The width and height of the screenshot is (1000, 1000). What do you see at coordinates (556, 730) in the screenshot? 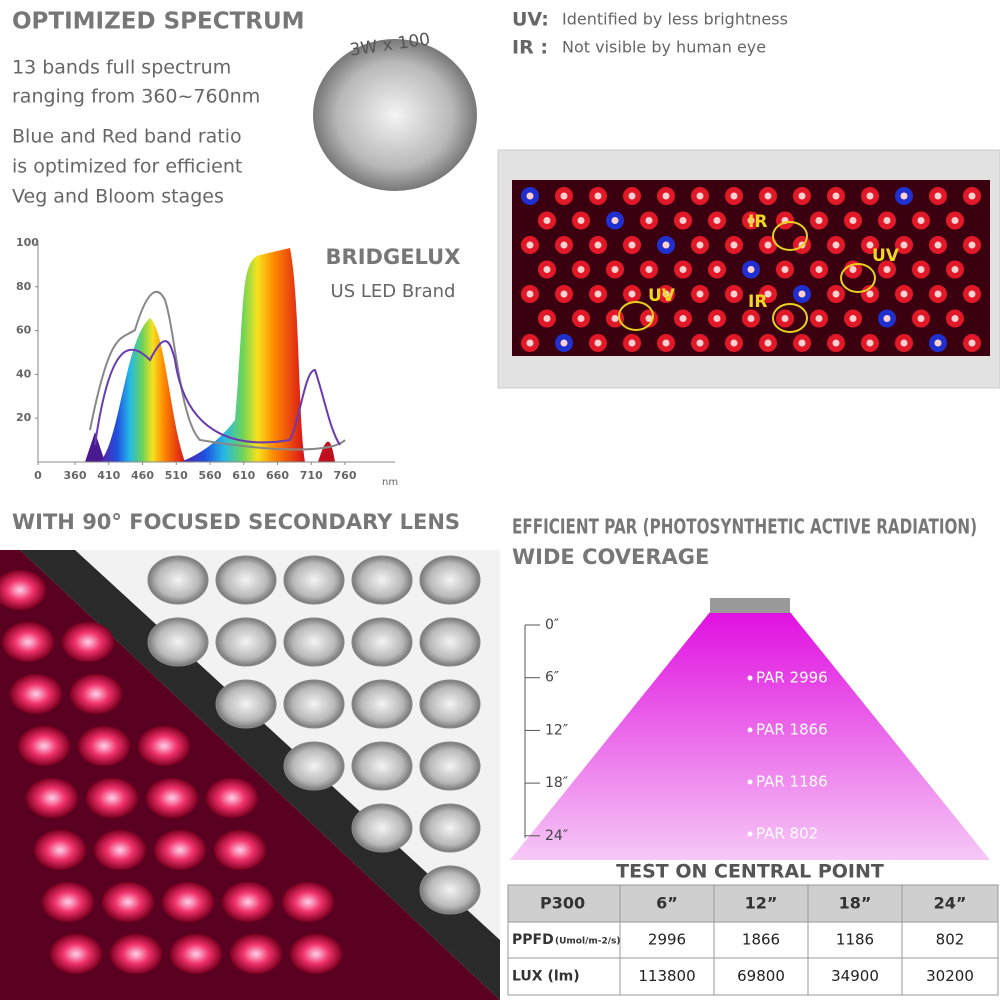
I see `height-label: 12″` at bounding box center [556, 730].